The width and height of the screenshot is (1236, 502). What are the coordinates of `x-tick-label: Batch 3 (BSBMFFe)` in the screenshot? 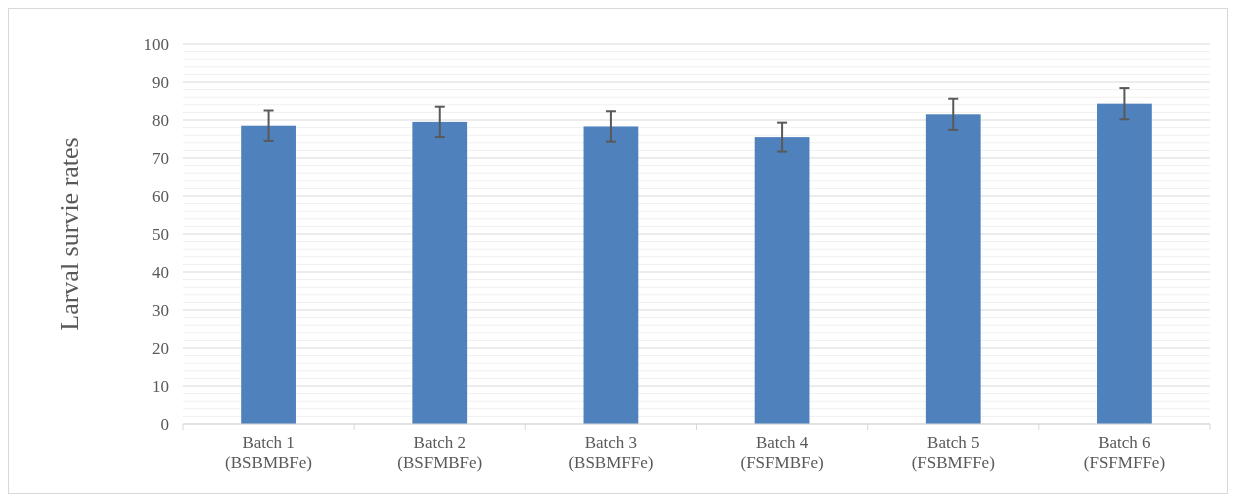 It's located at (611, 452).